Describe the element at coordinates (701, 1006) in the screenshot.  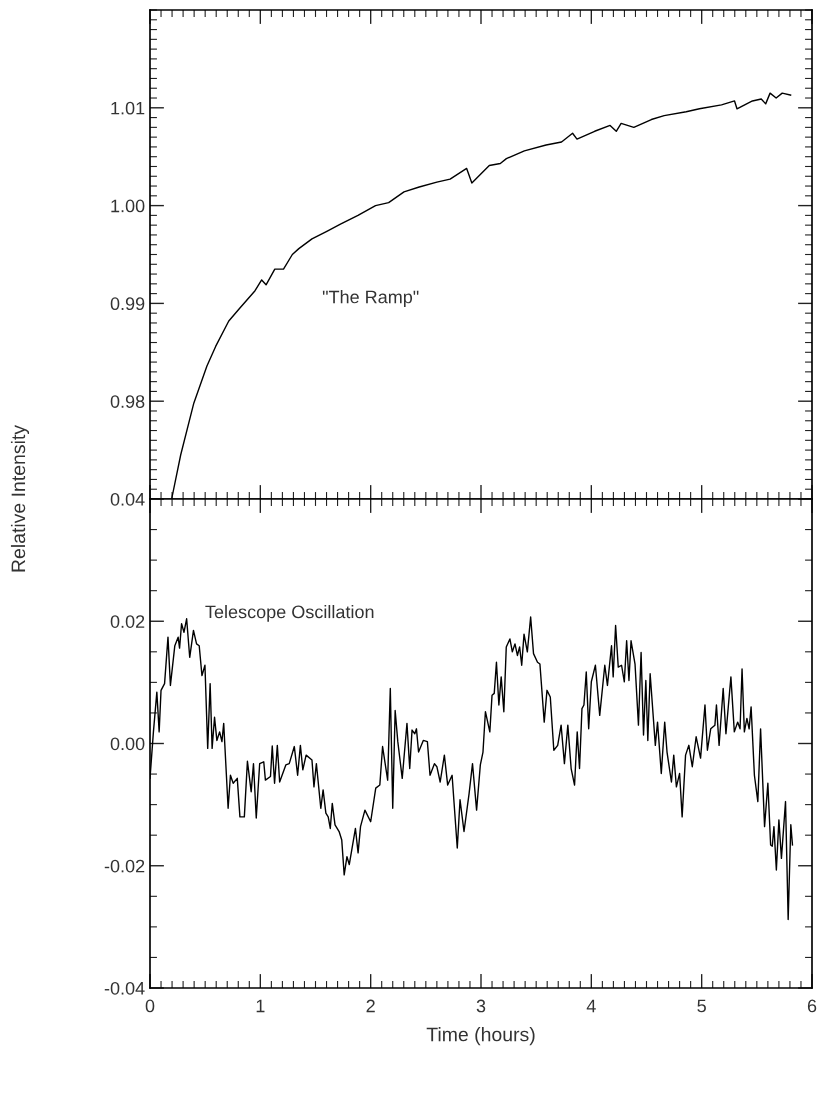
I see `x-tick-label: 5` at that location.